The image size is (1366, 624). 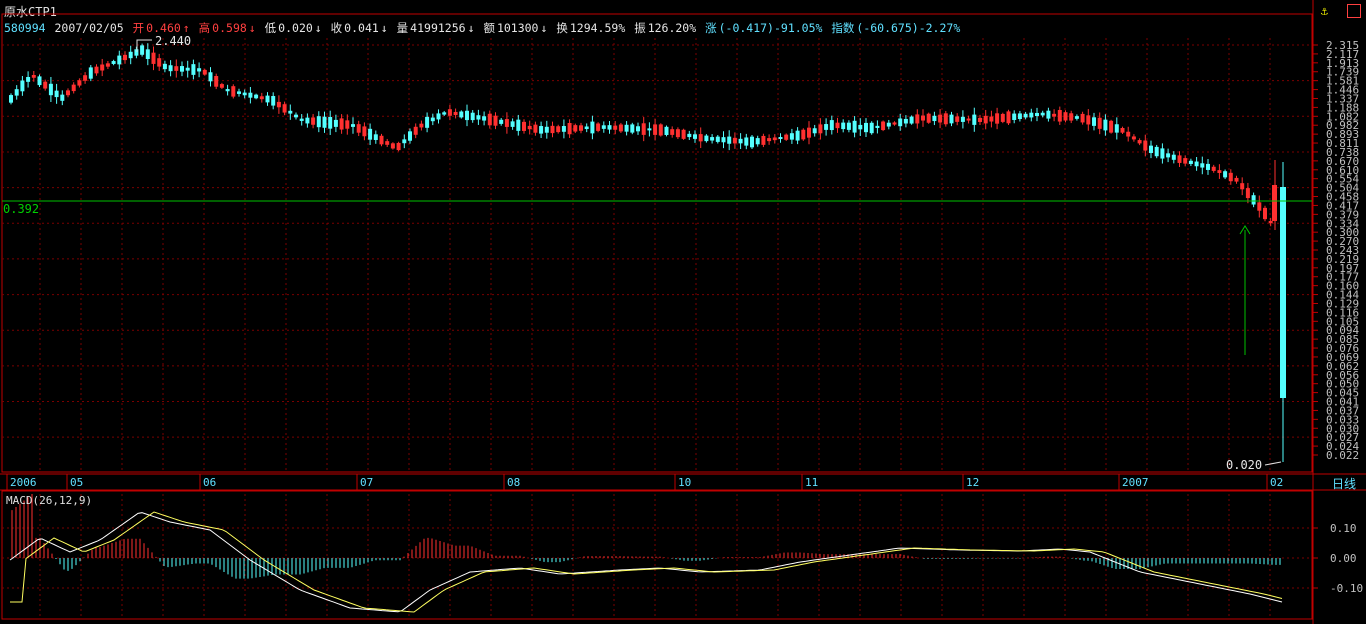 What do you see at coordinates (1324, 11) in the screenshot?
I see `pin-icon: ⚓` at bounding box center [1324, 11].